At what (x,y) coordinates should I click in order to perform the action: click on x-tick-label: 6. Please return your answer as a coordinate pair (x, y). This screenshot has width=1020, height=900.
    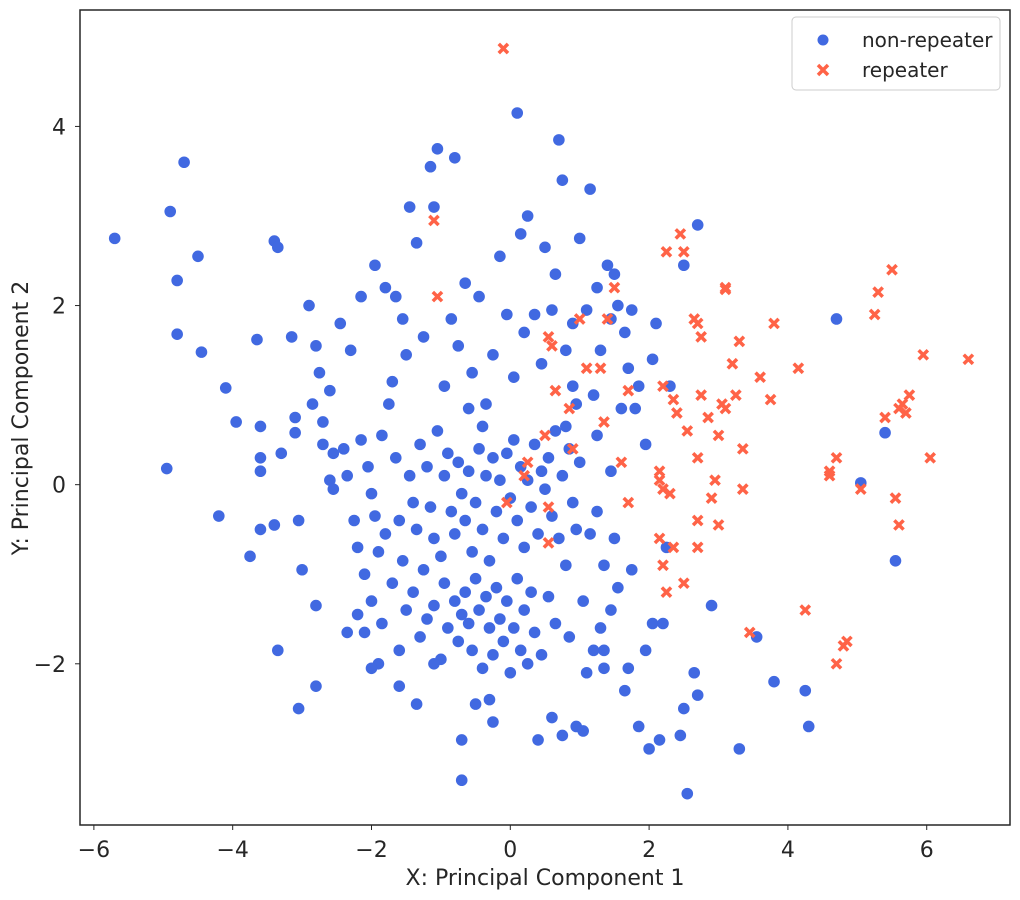
    Looking at the image, I should click on (927, 850).